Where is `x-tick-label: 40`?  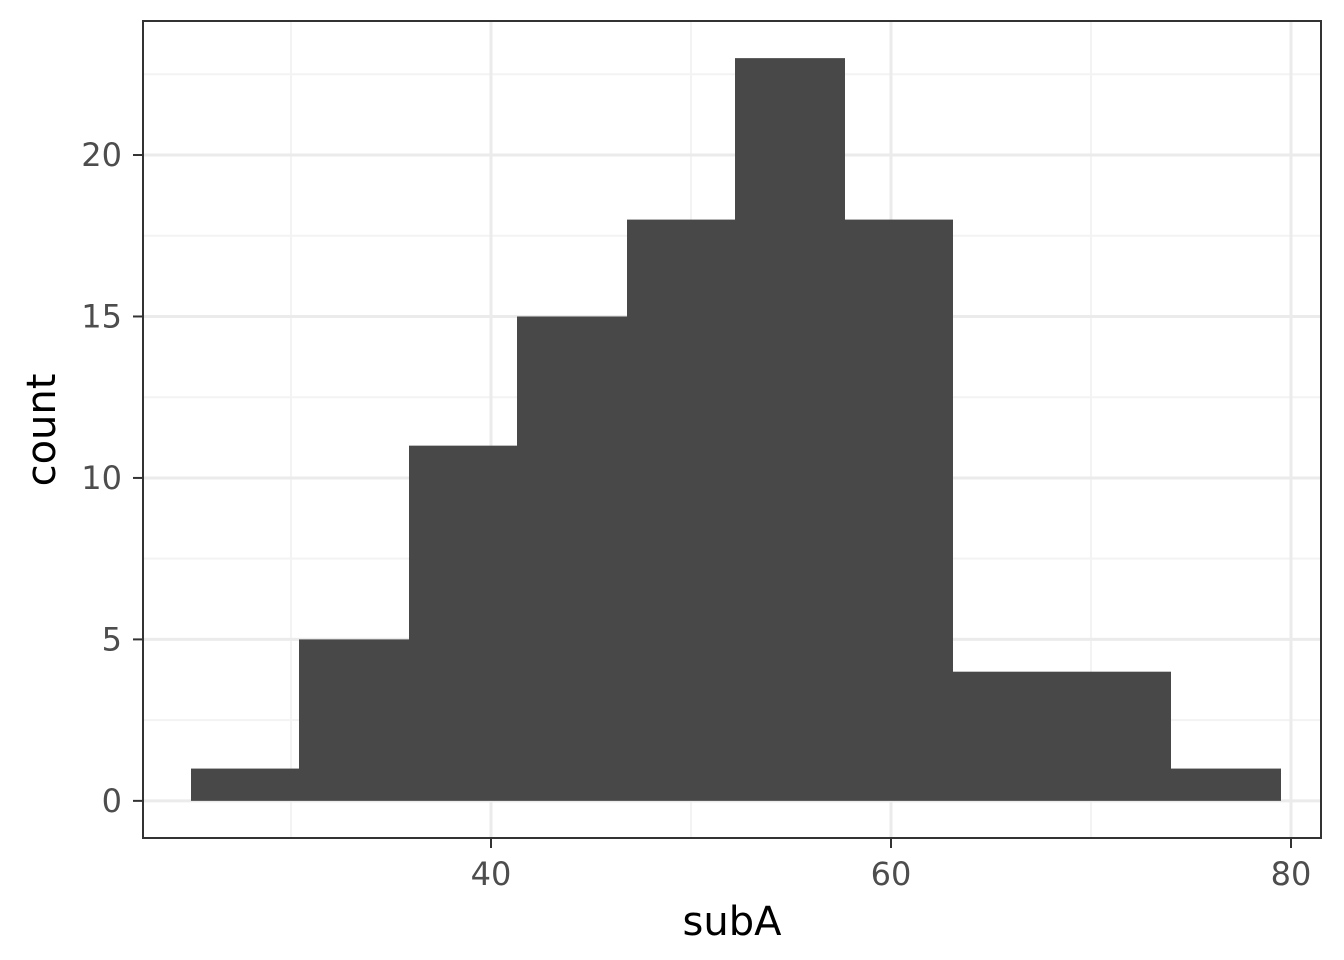 x-tick-label: 40 is located at coordinates (491, 874).